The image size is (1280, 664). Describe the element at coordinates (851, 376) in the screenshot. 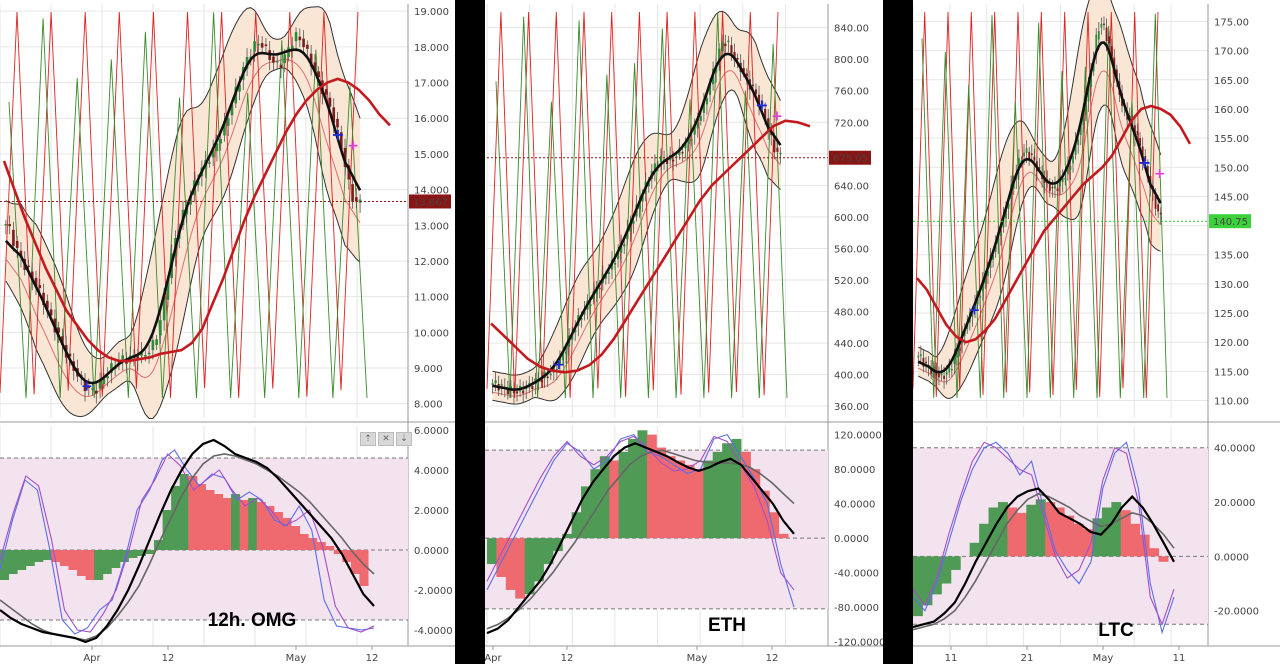

I see `y-tick-label: 400.00` at that location.